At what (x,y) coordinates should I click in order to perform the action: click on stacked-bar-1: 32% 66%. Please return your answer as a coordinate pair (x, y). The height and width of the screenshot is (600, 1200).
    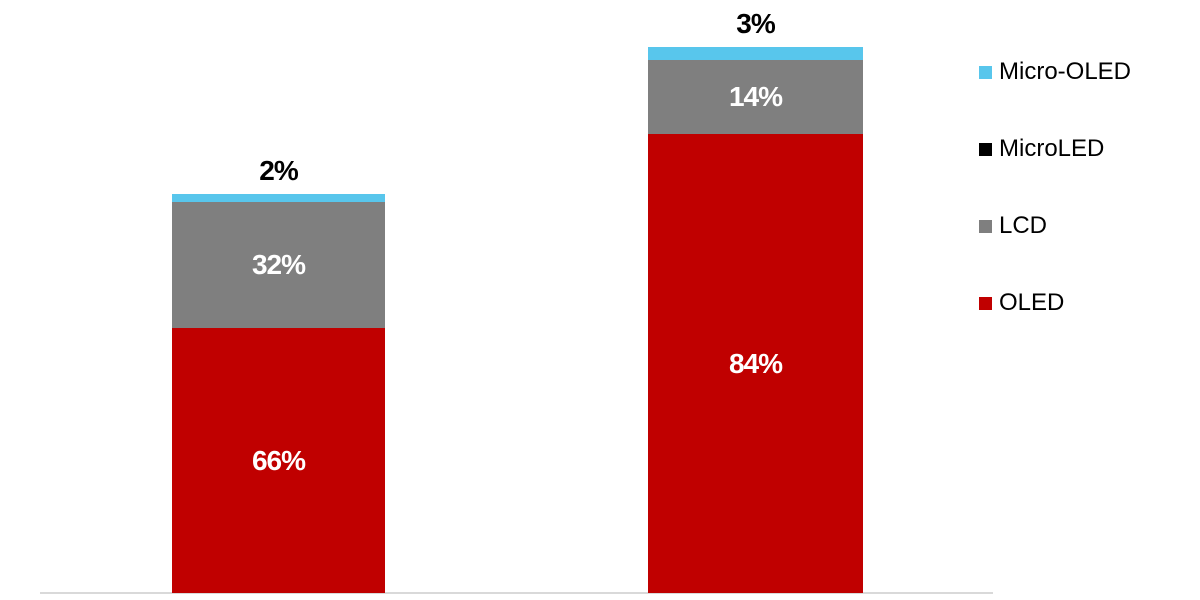
    Looking at the image, I should click on (278, 393).